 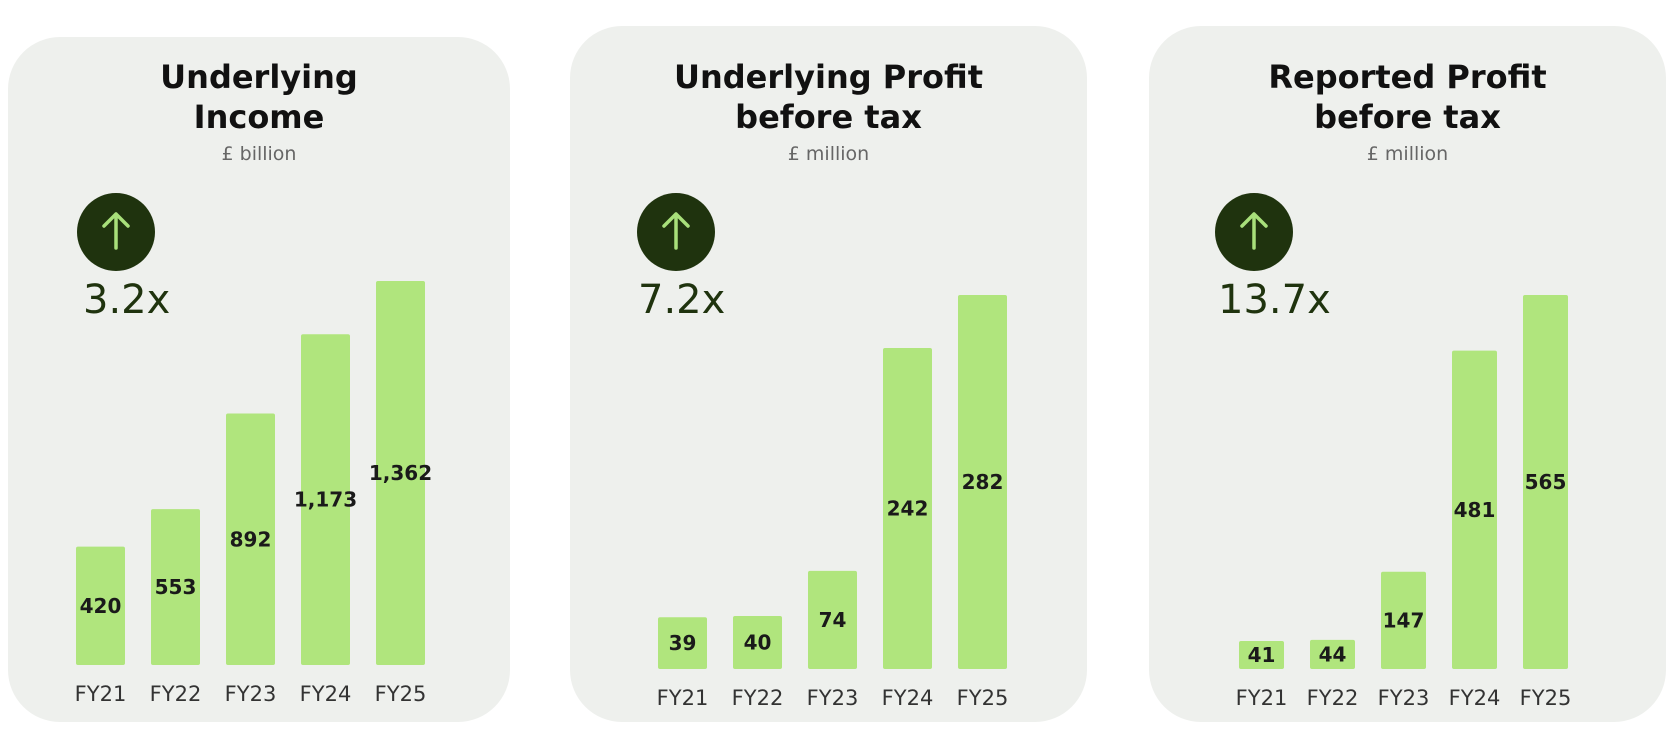 I want to click on bar-chart: 41 FY21 44 FY22 147 FY23 481 FY24 565 FY25, so click(x=1404, y=502).